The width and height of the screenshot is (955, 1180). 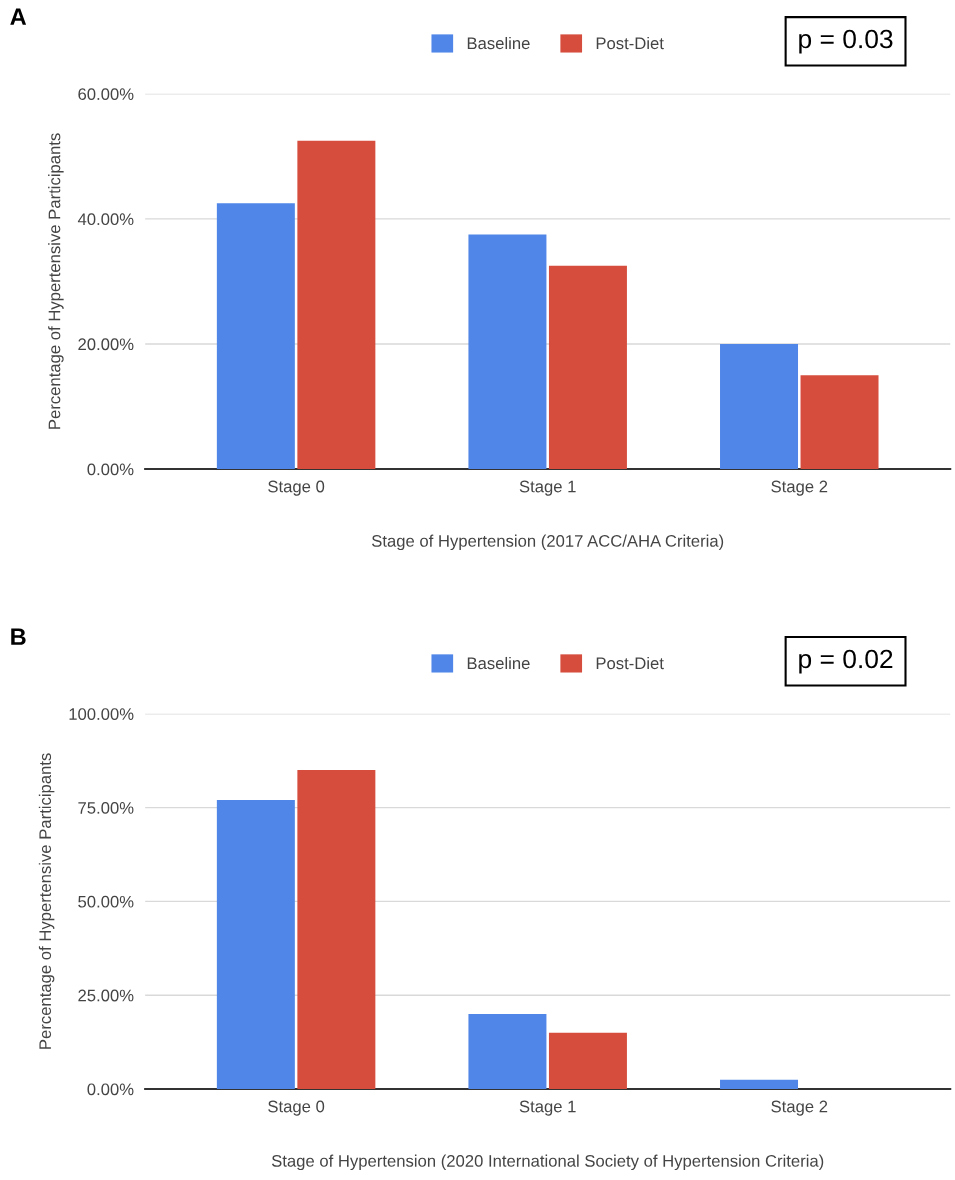 I want to click on x-axis-title: Stage of Hypertension (2017 ACC/AHA Criteria), so click(x=547, y=542).